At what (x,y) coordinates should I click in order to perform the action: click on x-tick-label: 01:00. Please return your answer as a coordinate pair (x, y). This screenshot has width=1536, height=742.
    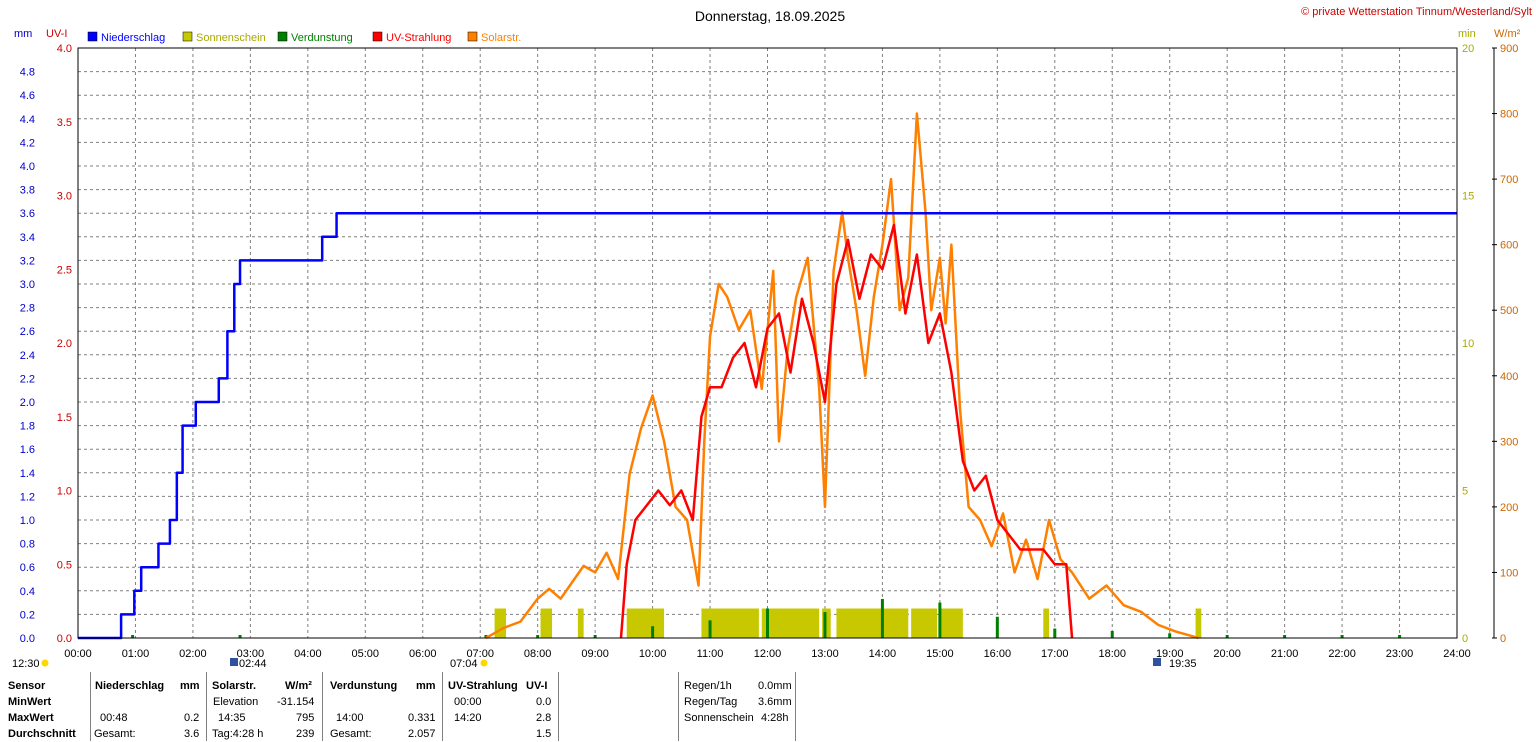
    Looking at the image, I should click on (136, 654).